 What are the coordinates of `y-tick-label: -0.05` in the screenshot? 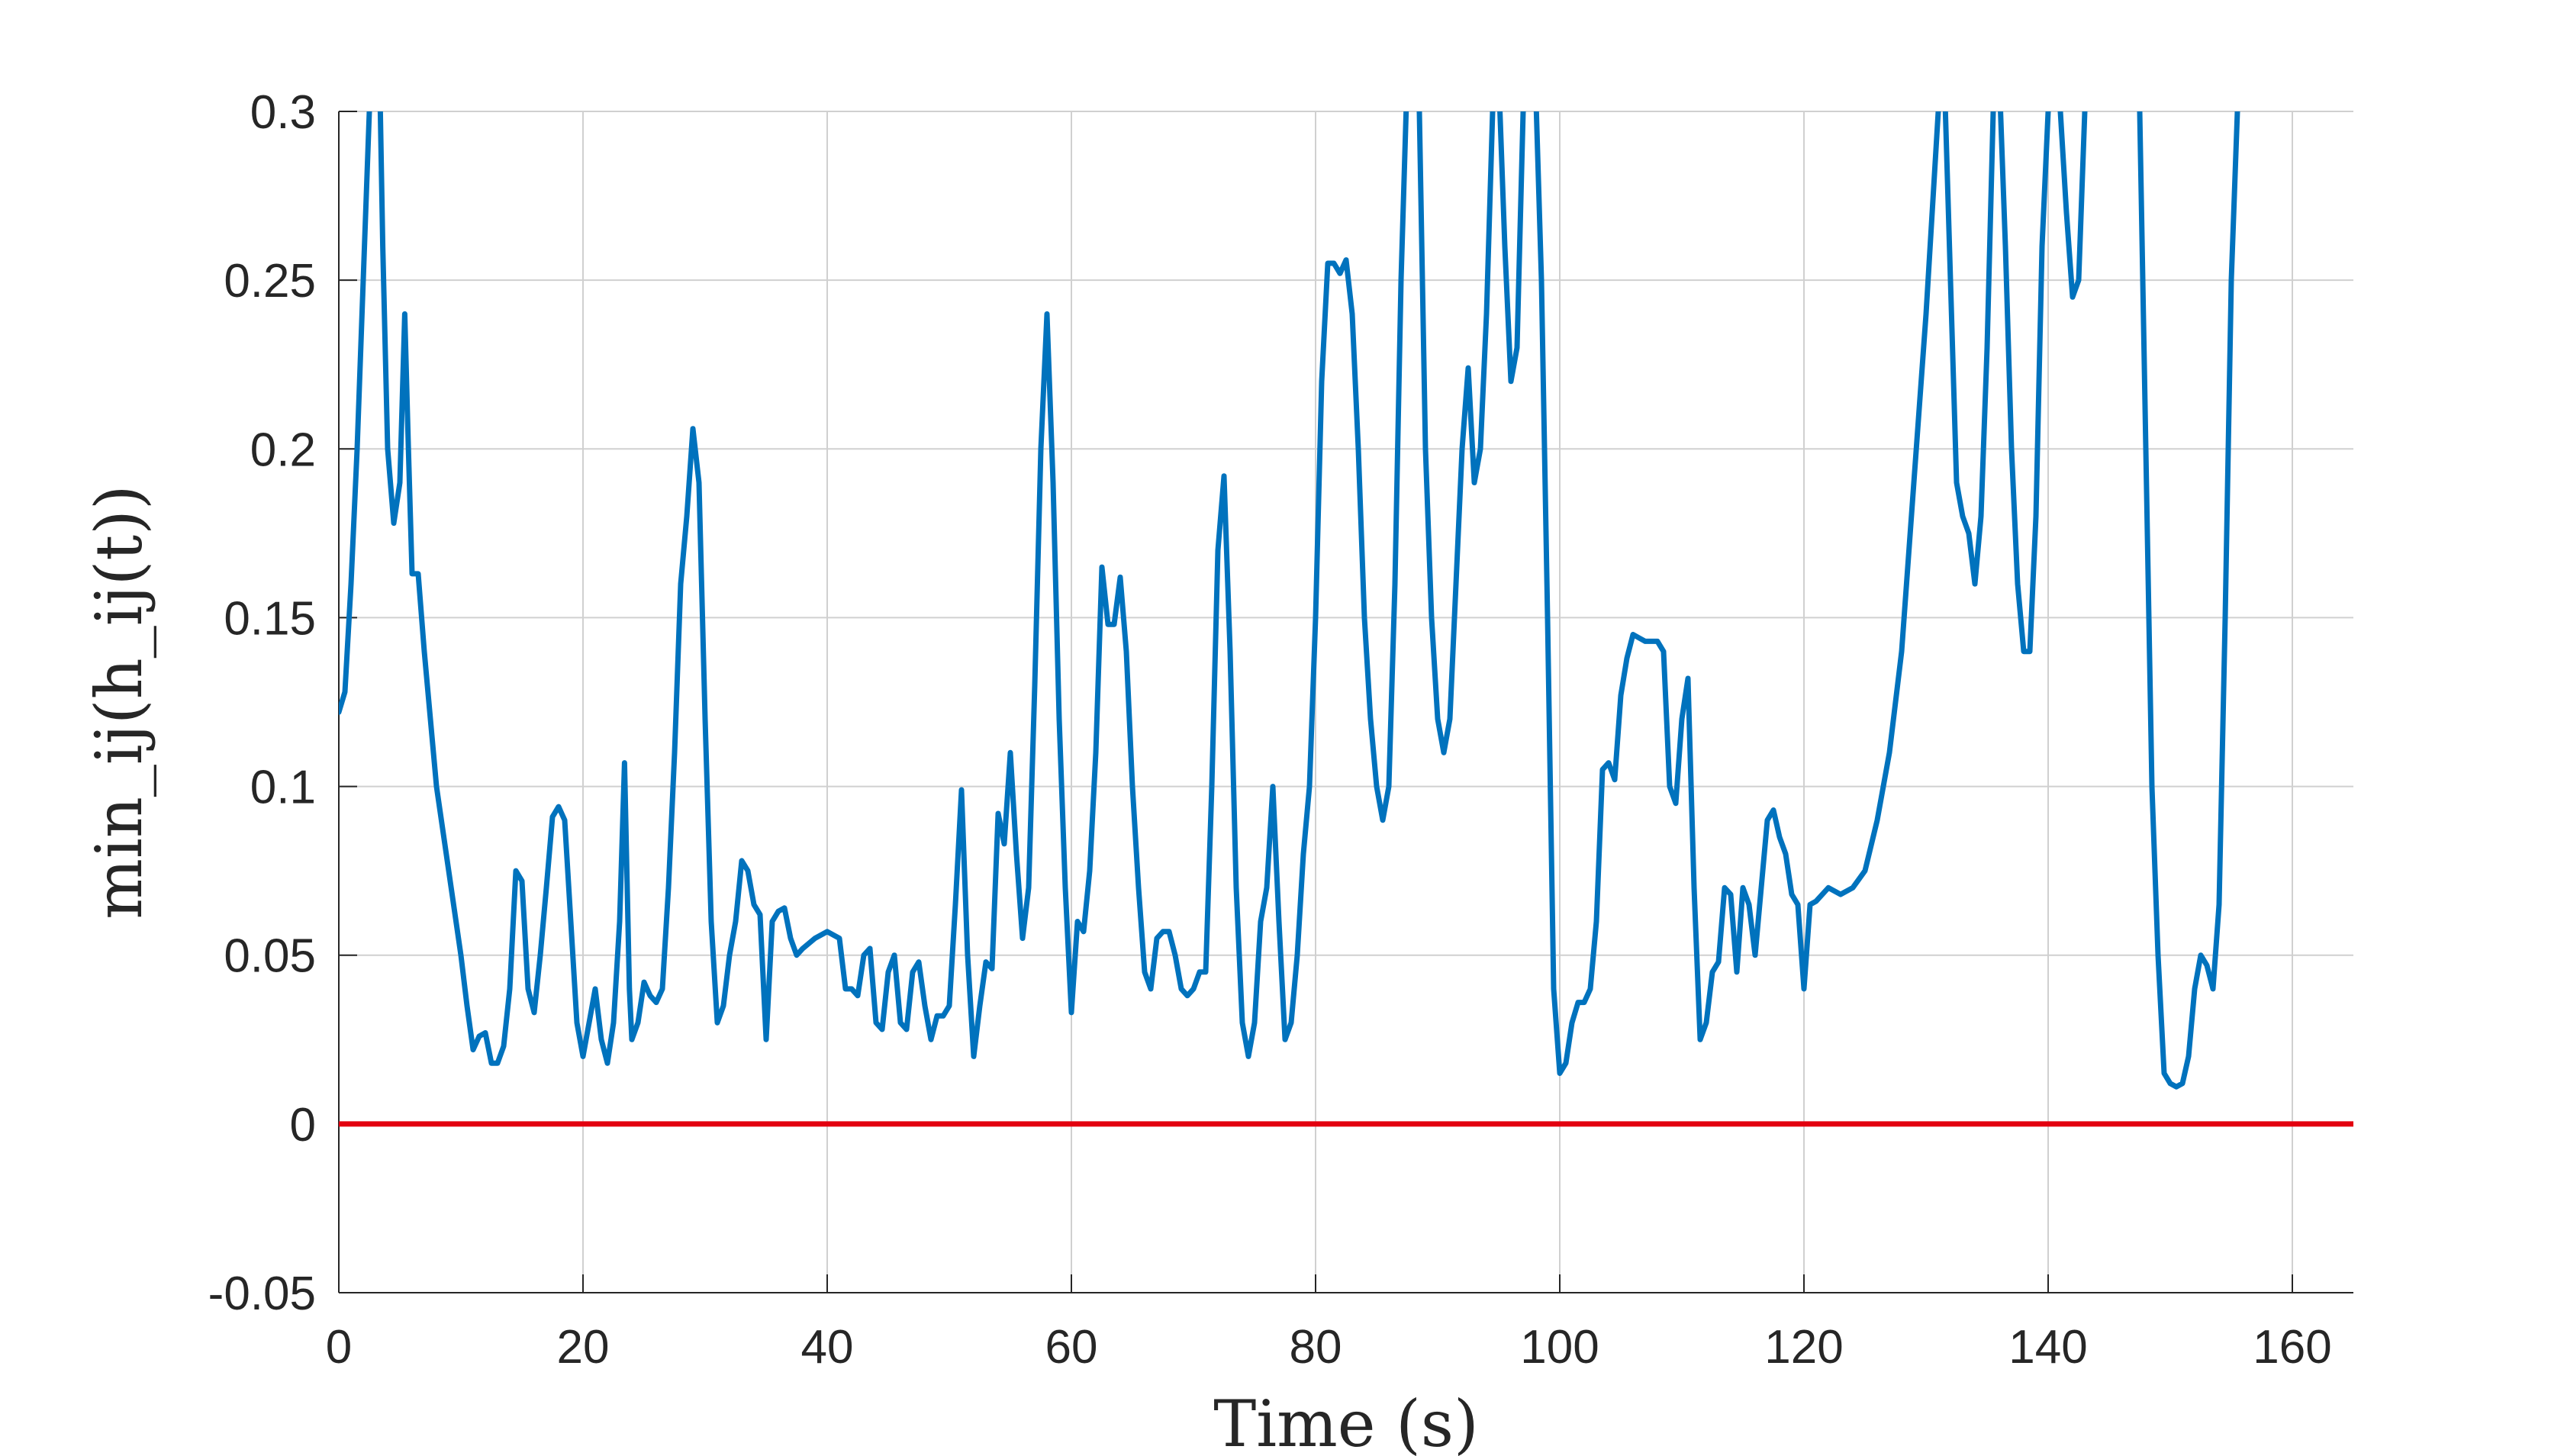 It's located at (262, 1294).